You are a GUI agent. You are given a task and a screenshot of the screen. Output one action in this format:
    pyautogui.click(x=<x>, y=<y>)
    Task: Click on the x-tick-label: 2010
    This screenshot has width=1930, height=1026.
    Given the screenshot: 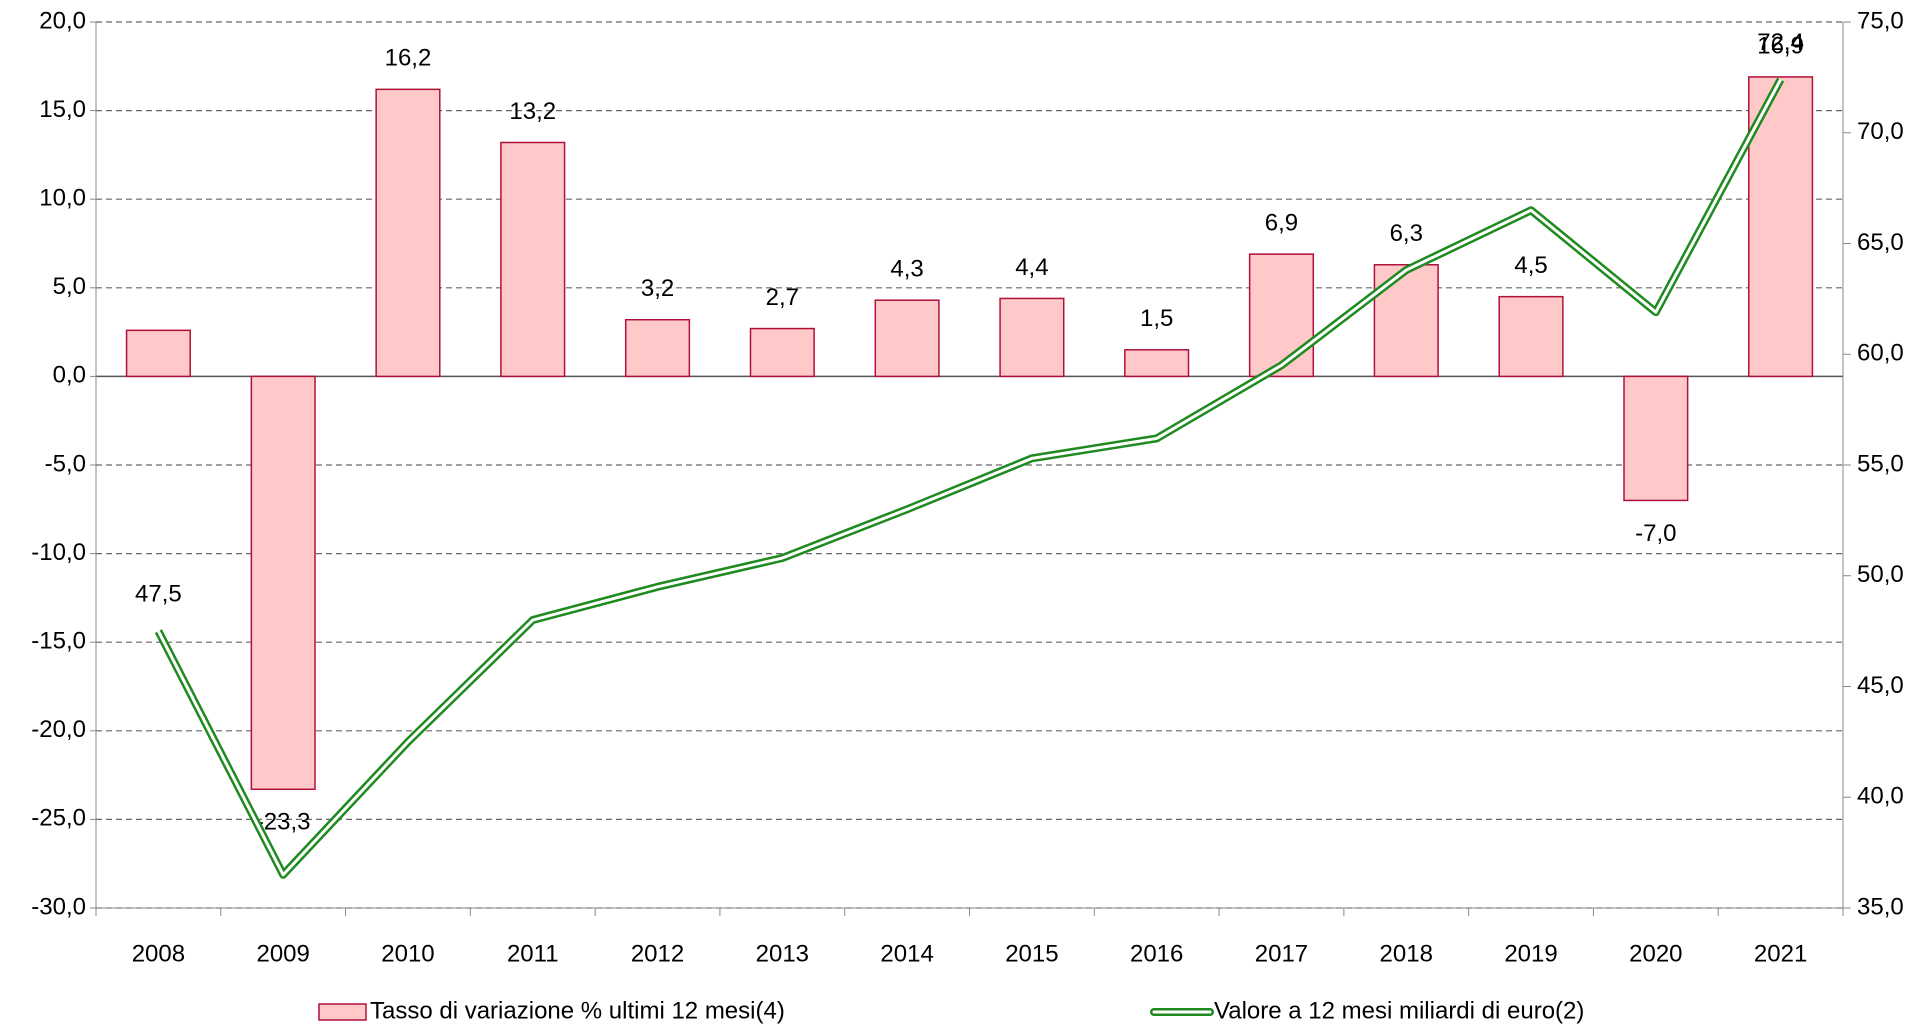 What is the action you would take?
    pyautogui.click(x=407, y=953)
    